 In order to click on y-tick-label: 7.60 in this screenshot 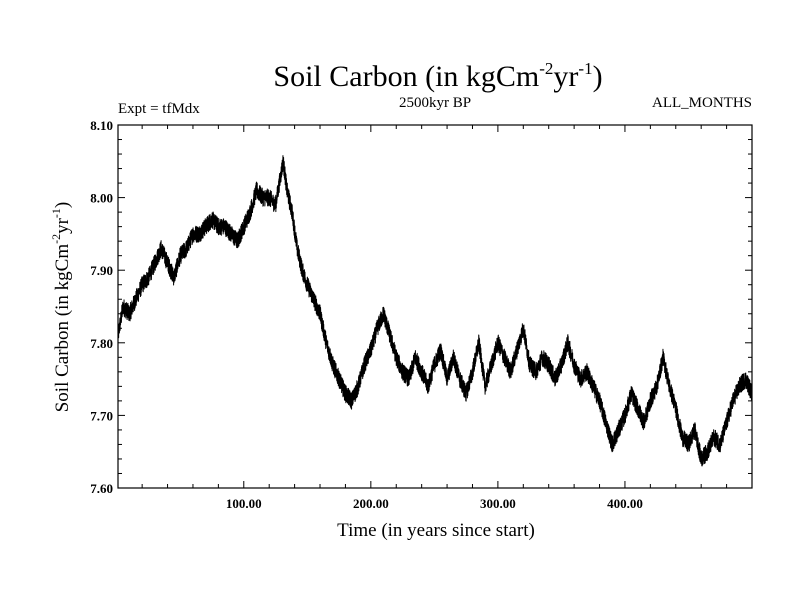, I will do `click(101, 488)`.